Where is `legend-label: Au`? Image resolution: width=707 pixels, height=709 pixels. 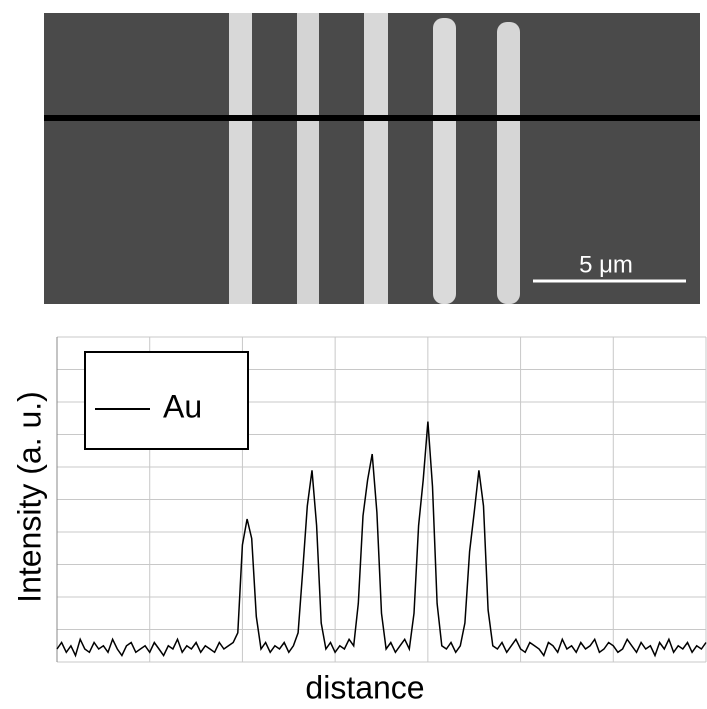 legend-label: Au is located at coordinates (182, 406).